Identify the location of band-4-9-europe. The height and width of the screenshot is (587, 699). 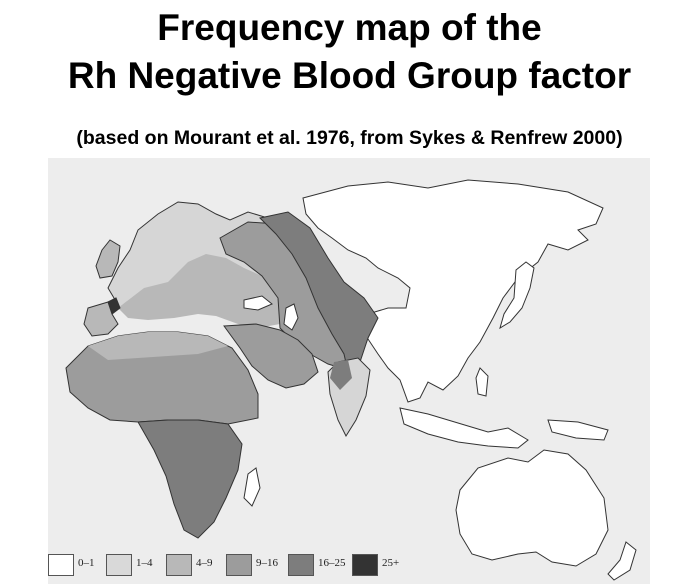
(203, 291).